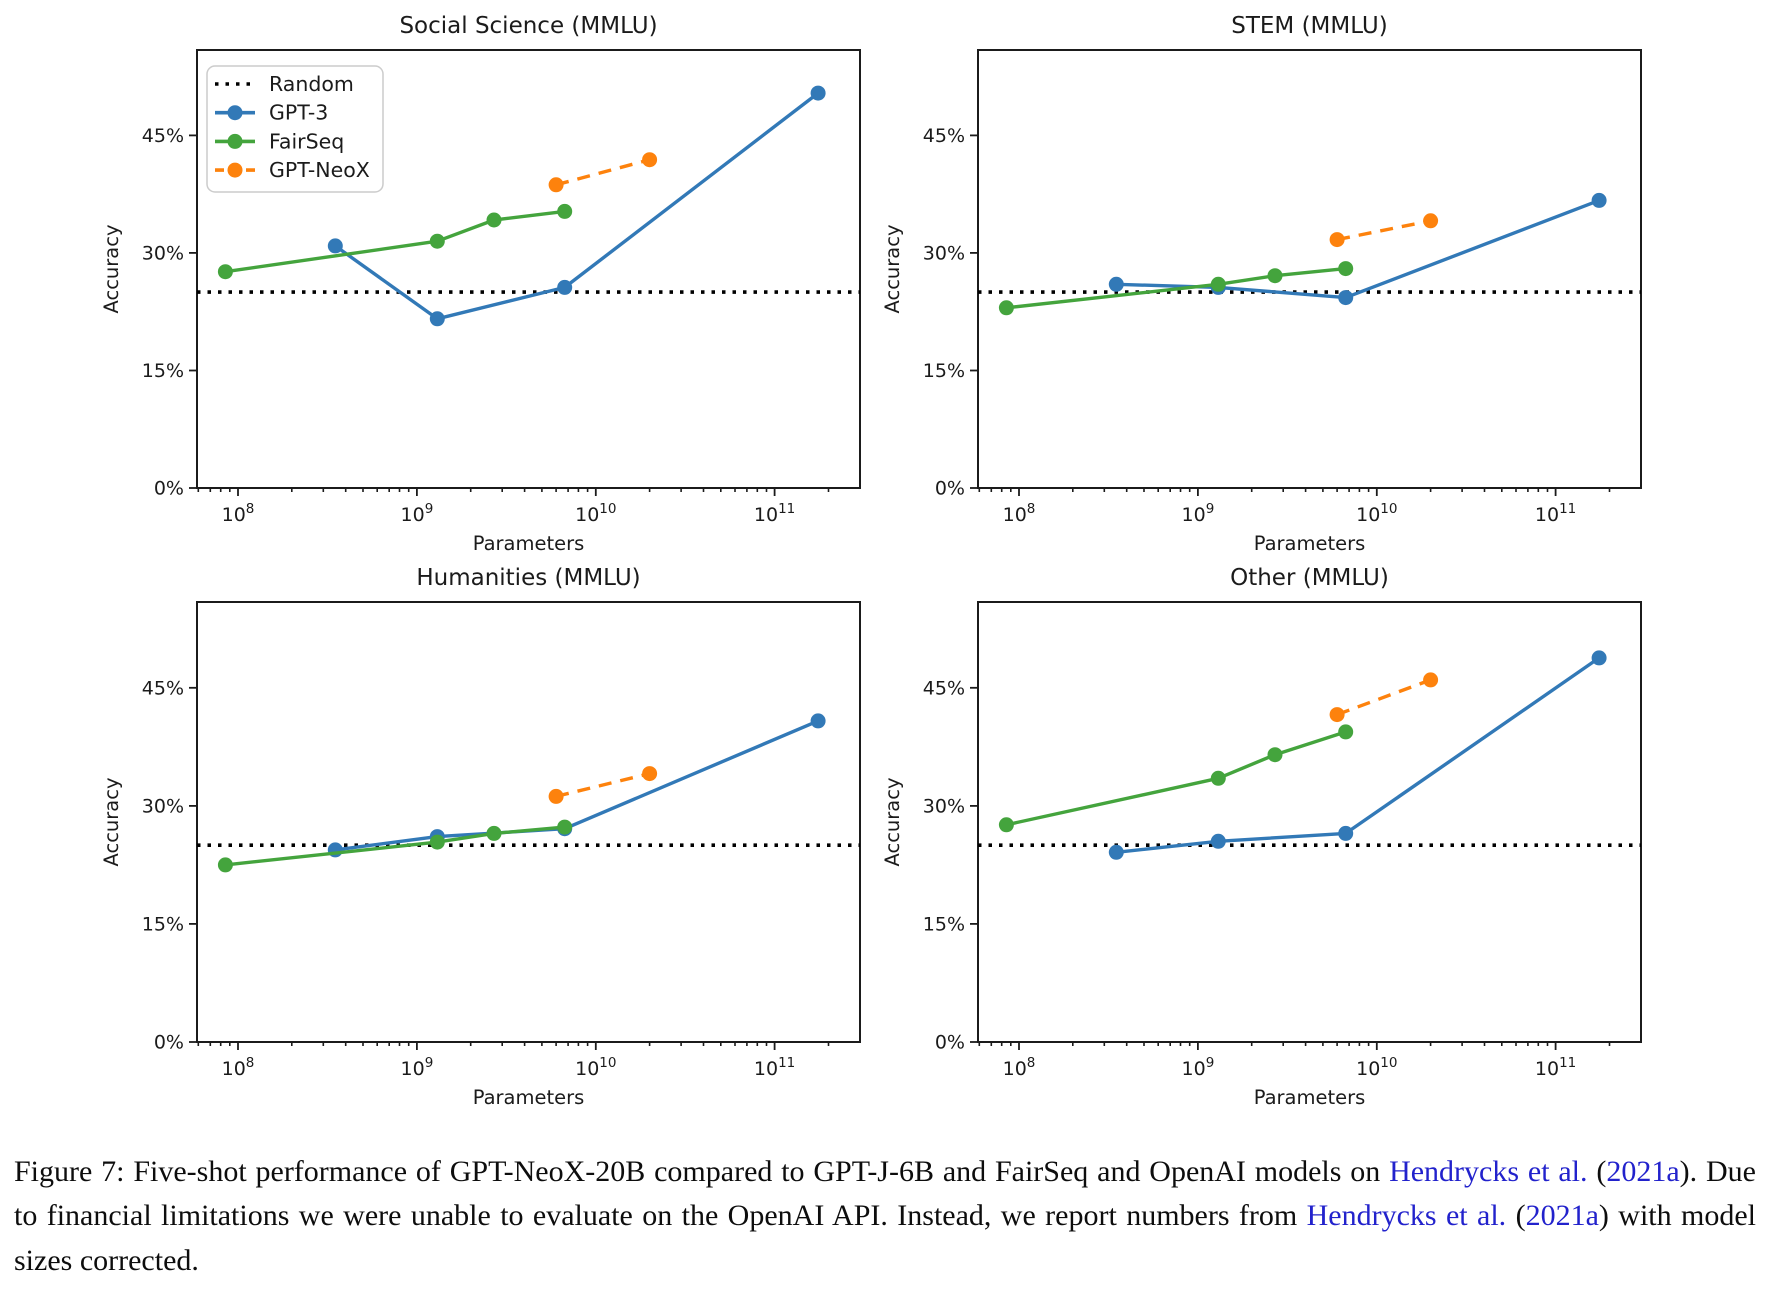  I want to click on caption-text: (, so click(1597, 1171).